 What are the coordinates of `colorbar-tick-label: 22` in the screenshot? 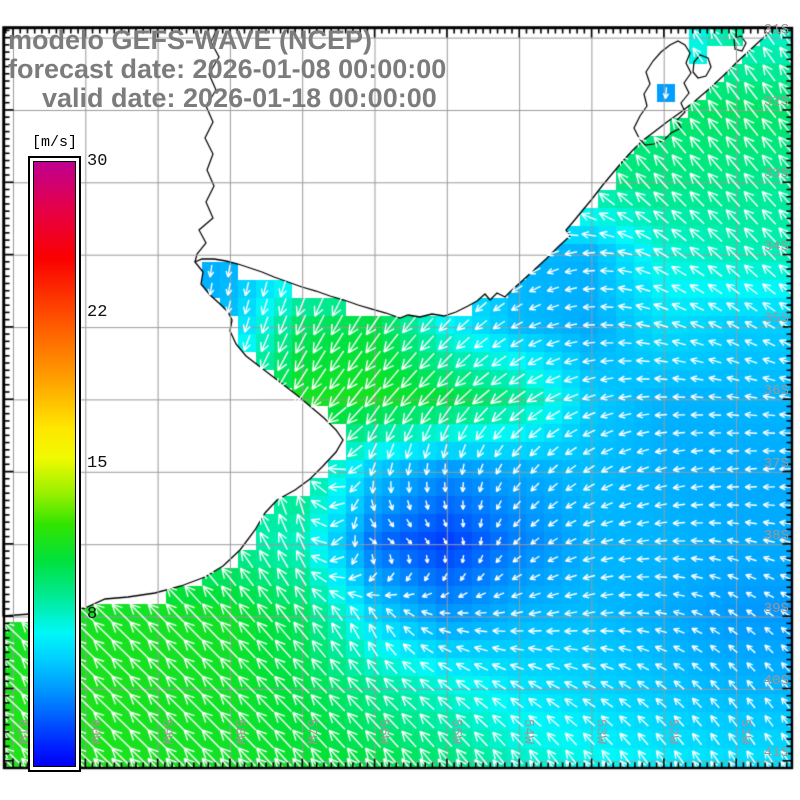 It's located at (97, 312).